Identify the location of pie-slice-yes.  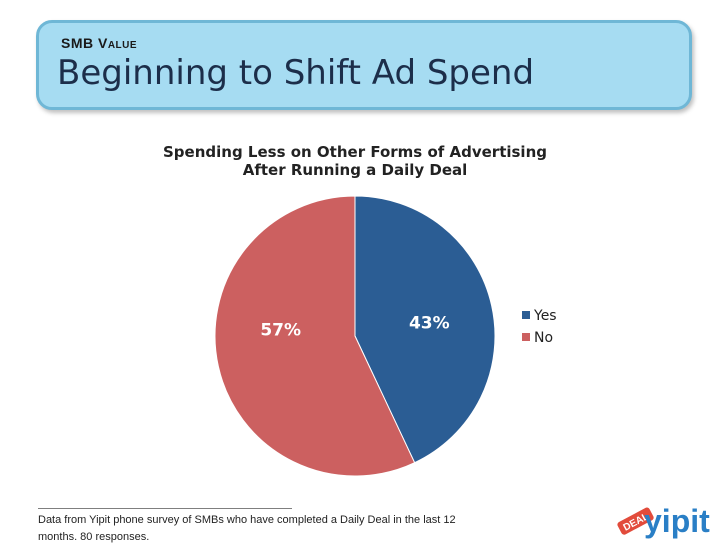
(425, 329).